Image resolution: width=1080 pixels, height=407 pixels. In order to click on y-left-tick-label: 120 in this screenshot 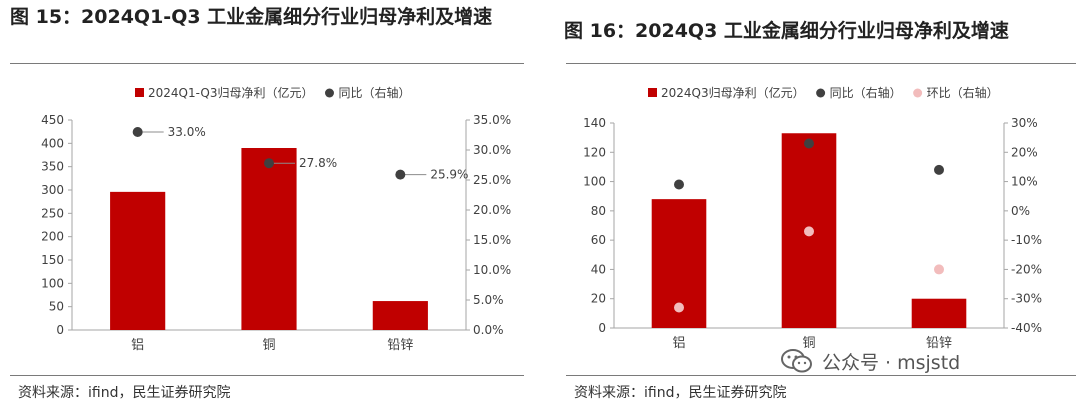, I will do `click(594, 152)`.